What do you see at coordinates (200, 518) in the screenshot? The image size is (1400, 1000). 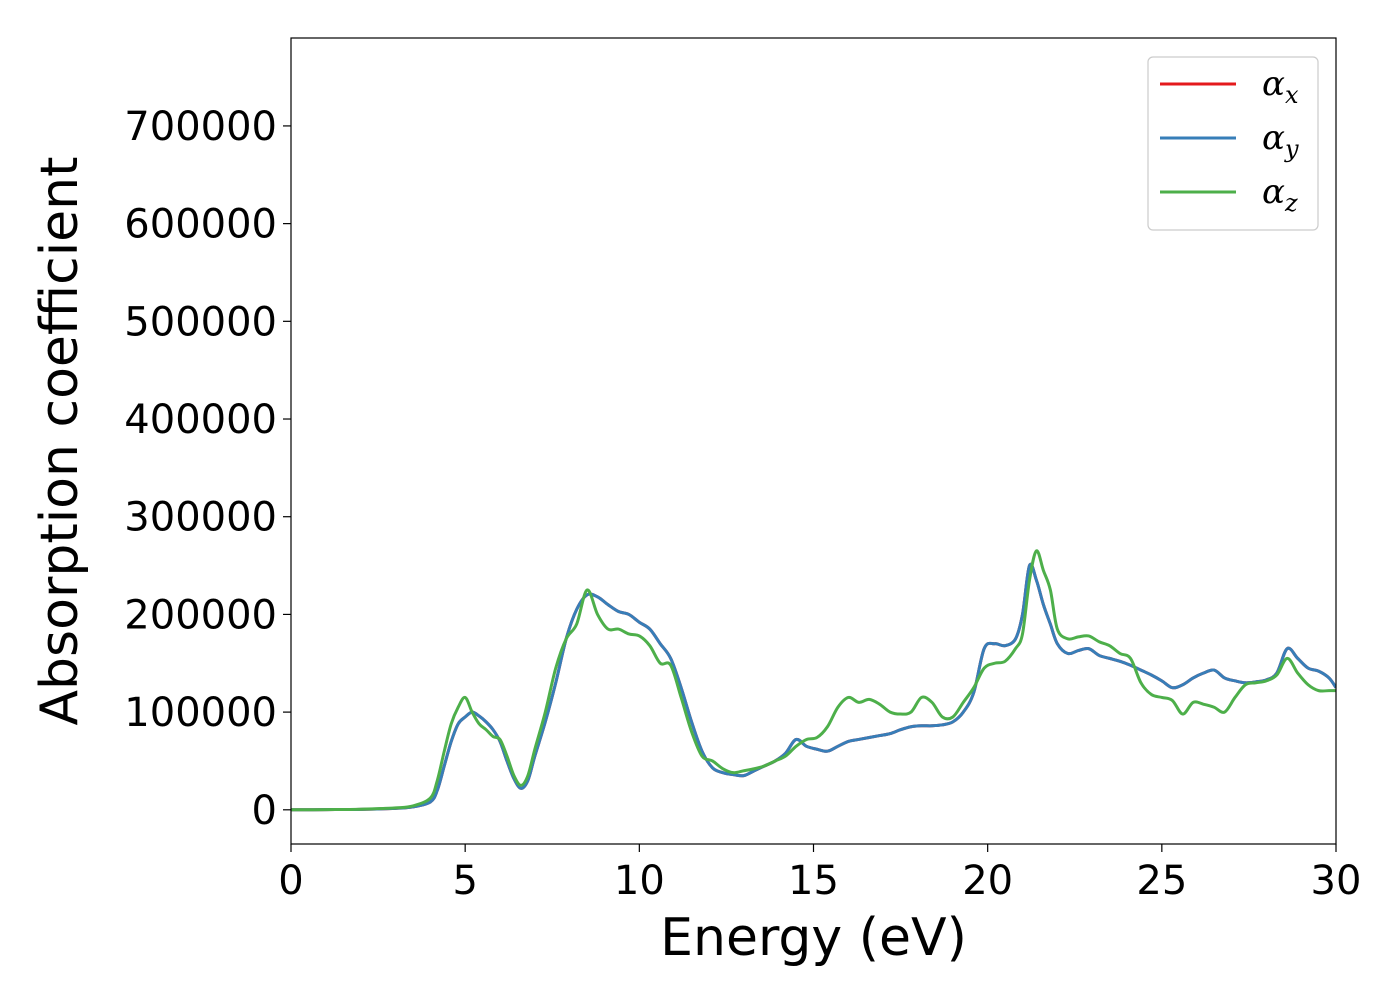 I see `y-tick-label: 300000` at bounding box center [200, 518].